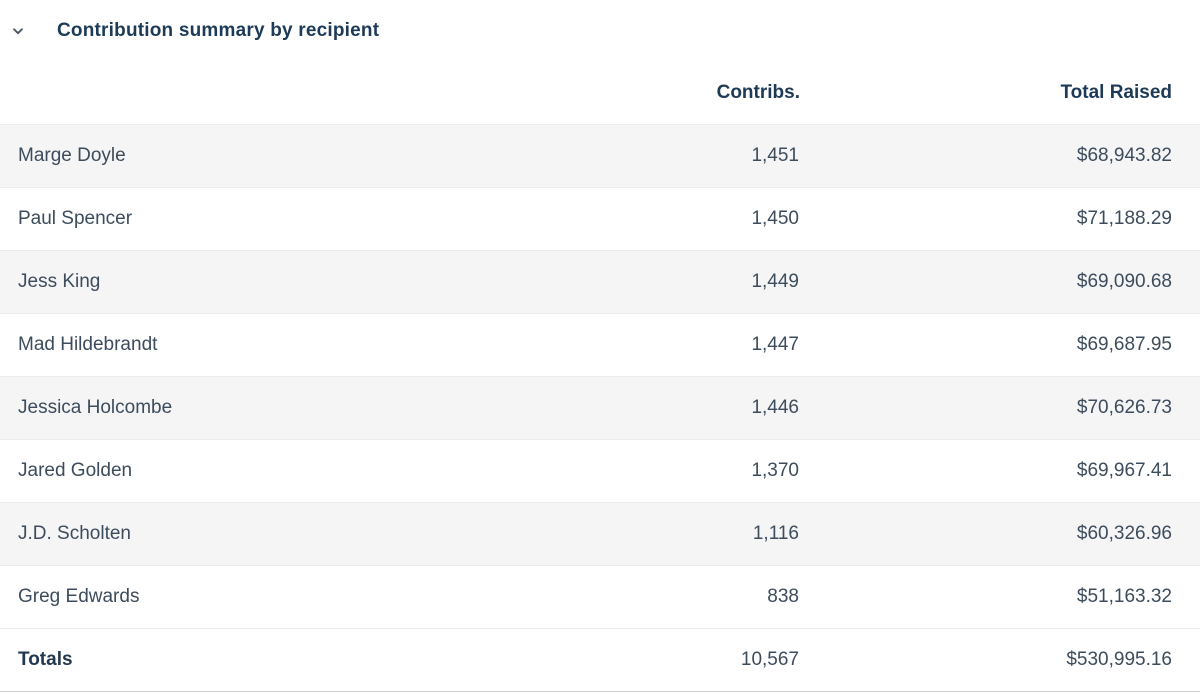  What do you see at coordinates (600, 534) in the screenshot?
I see `table-row: J.D. Scholten 1,116 $60,326.96` at bounding box center [600, 534].